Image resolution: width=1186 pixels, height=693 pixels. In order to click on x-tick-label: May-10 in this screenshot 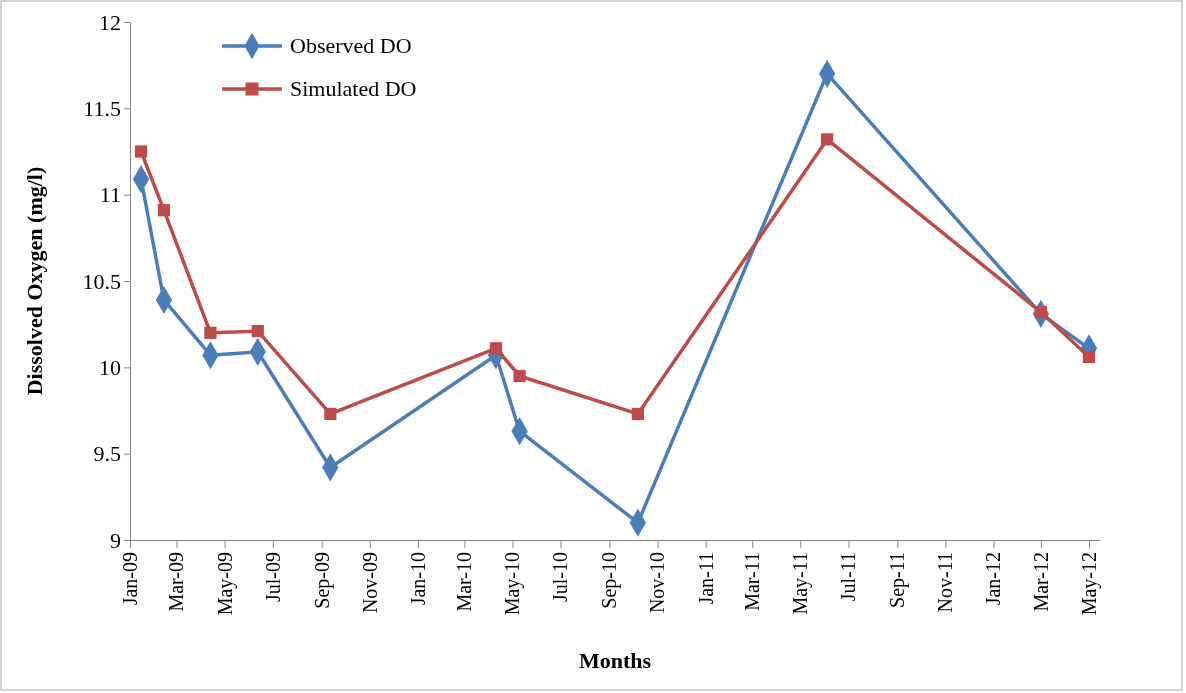, I will do `click(513, 584)`.